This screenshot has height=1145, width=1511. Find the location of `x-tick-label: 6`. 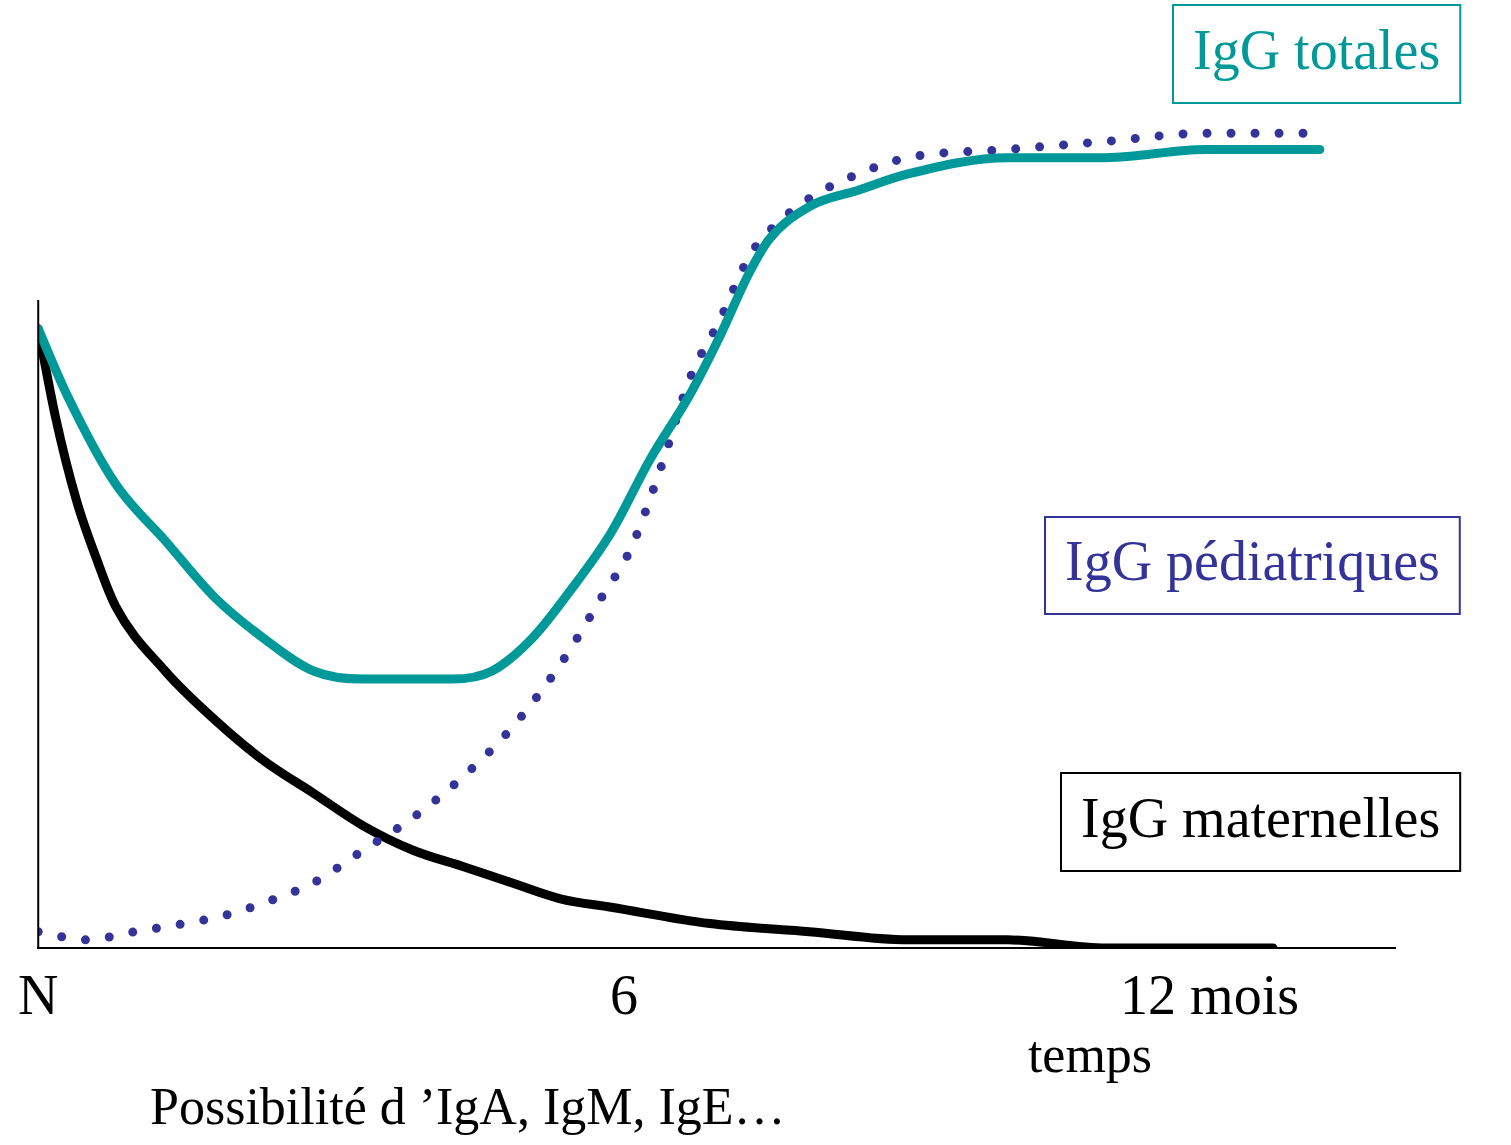

x-tick-label: 6 is located at coordinates (623, 995).